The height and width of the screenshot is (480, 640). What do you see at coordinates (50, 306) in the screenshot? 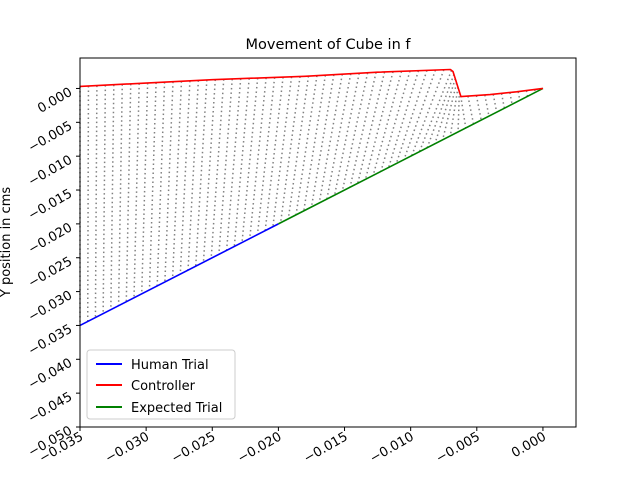
I see `y-tick-label: −0.030` at bounding box center [50, 306].